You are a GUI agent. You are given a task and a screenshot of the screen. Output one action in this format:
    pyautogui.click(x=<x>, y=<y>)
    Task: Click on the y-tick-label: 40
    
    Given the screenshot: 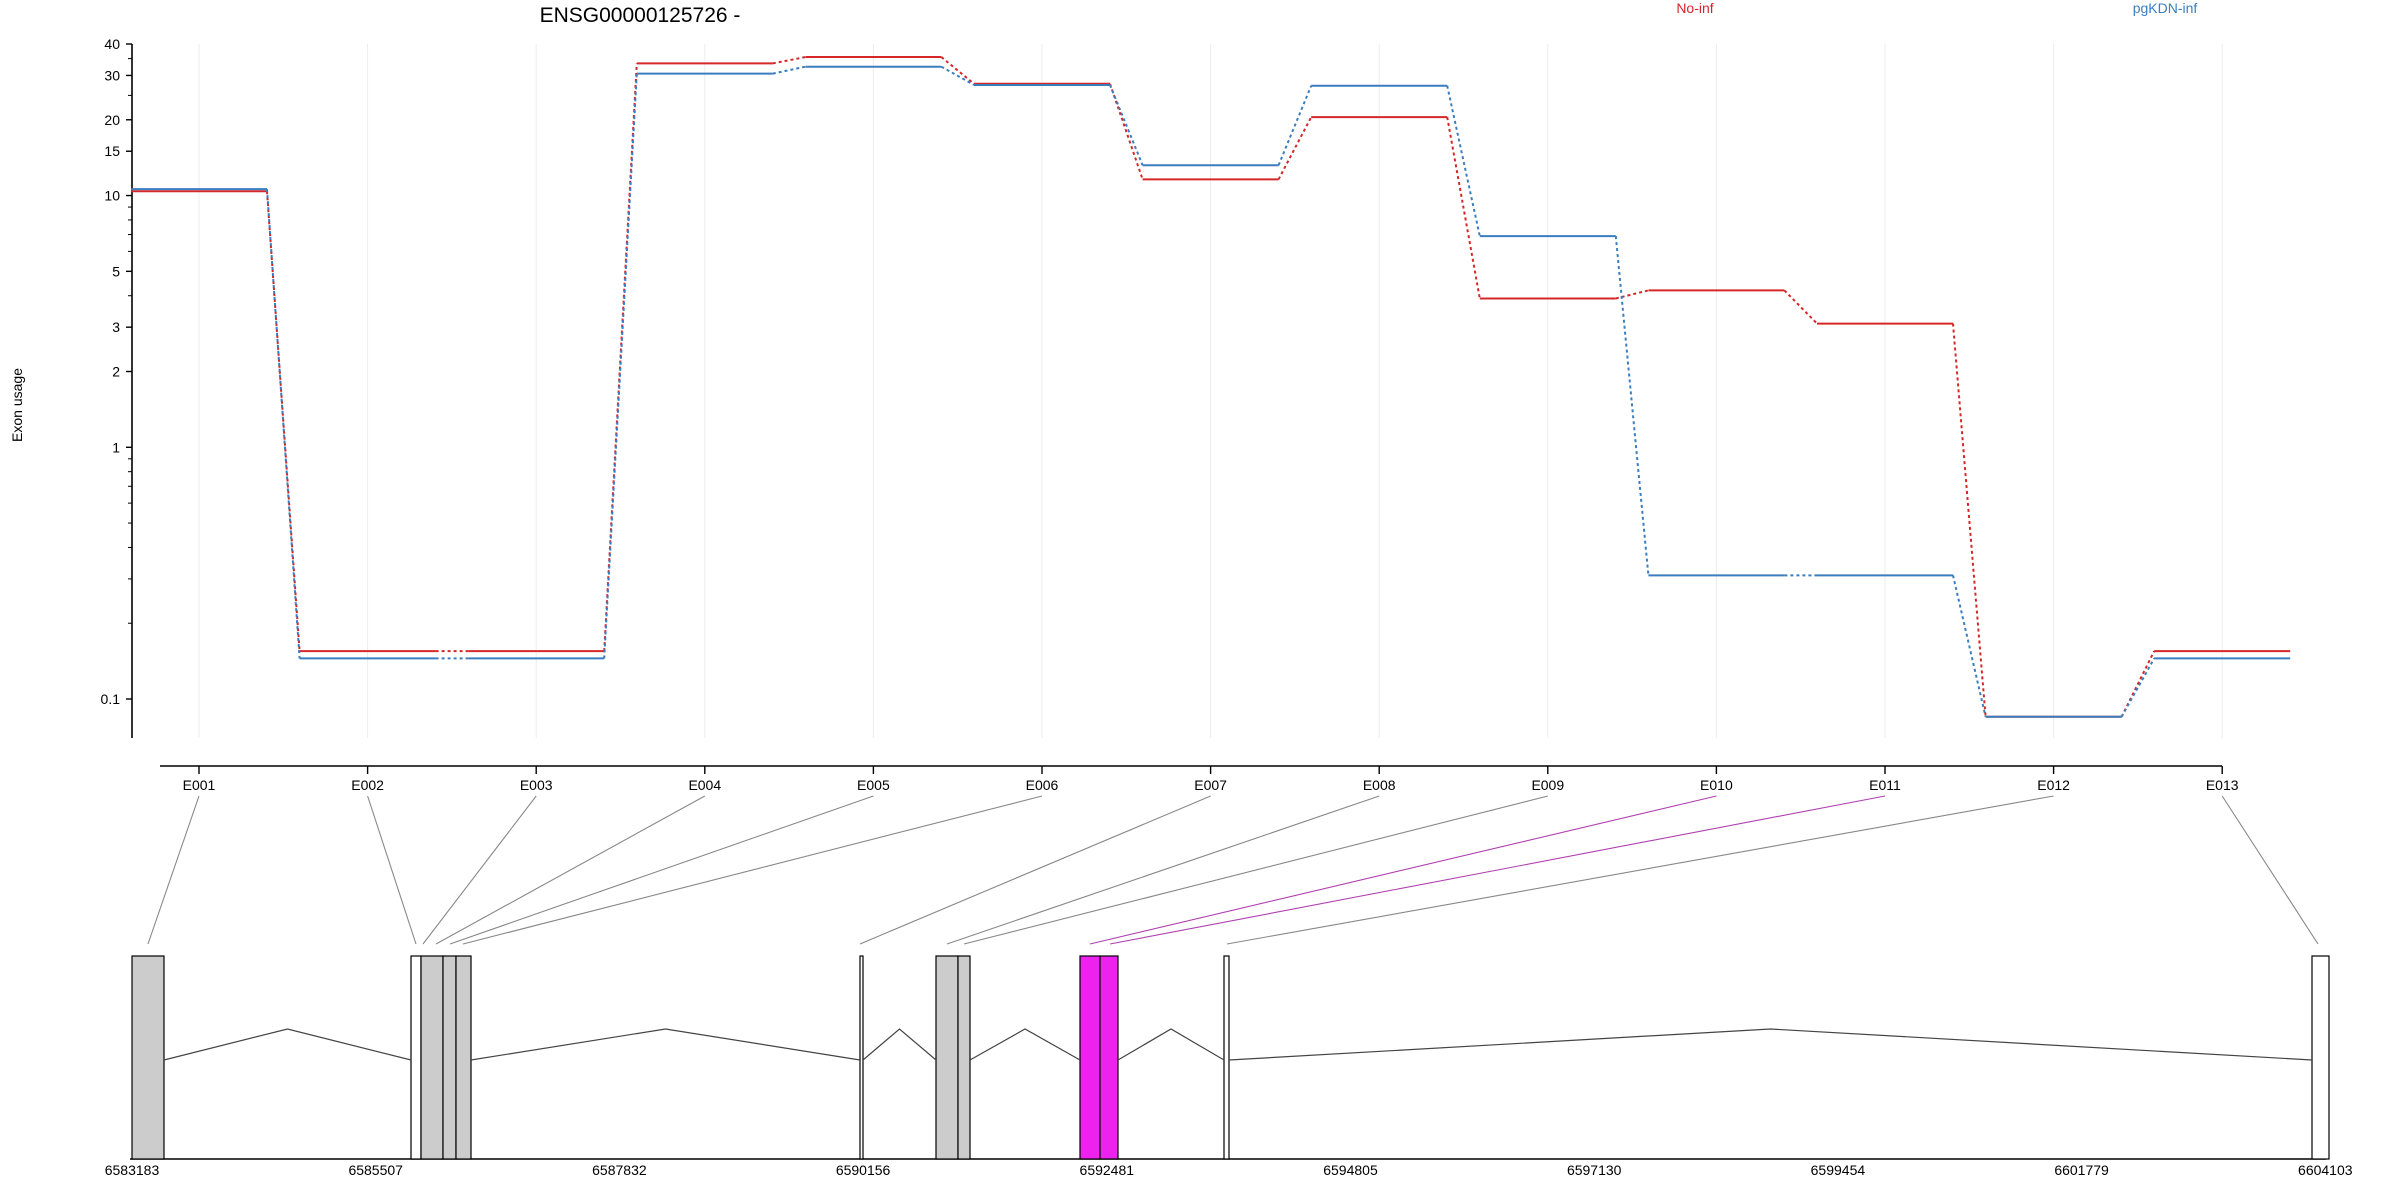 What is the action you would take?
    pyautogui.click(x=112, y=44)
    